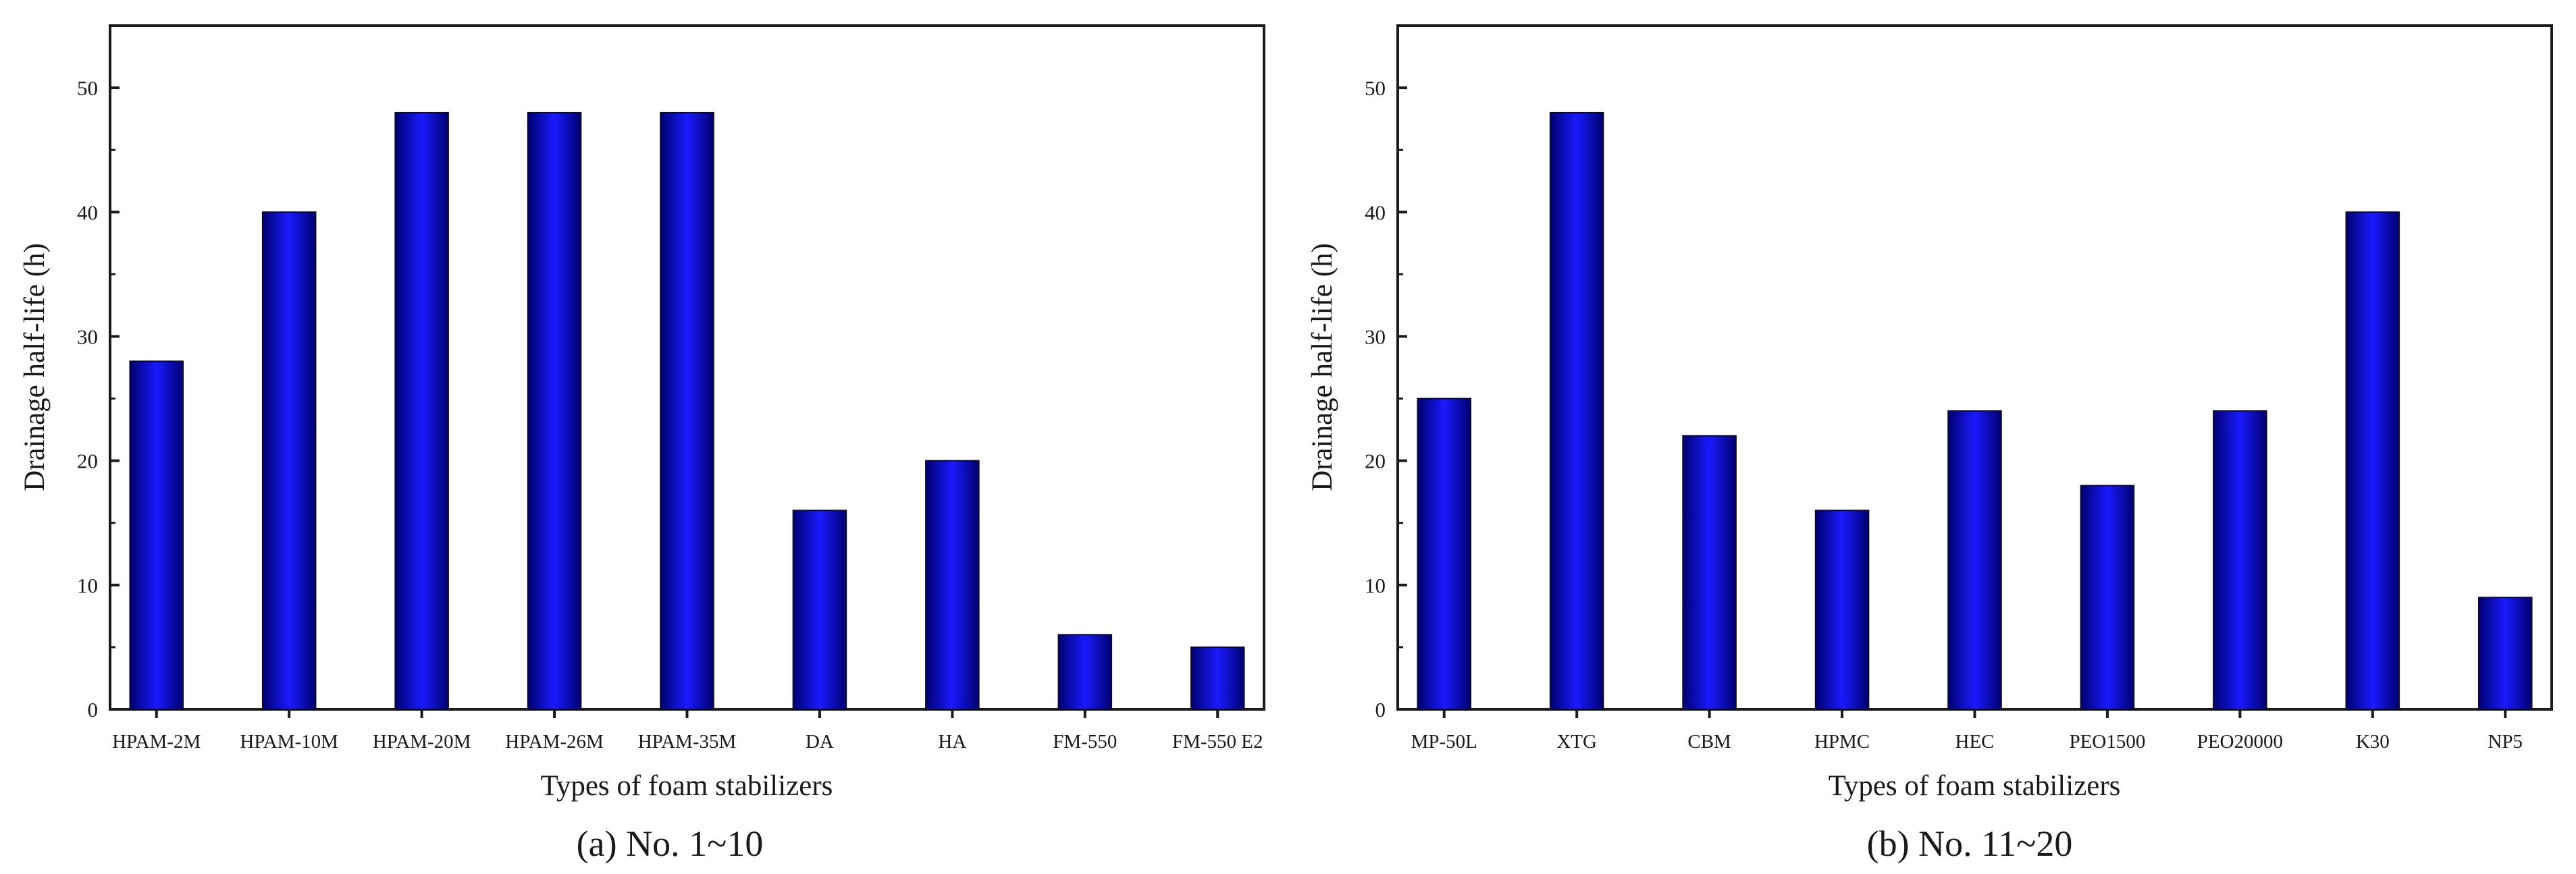  What do you see at coordinates (1842, 742) in the screenshot?
I see `x-tick-label: HPMC` at bounding box center [1842, 742].